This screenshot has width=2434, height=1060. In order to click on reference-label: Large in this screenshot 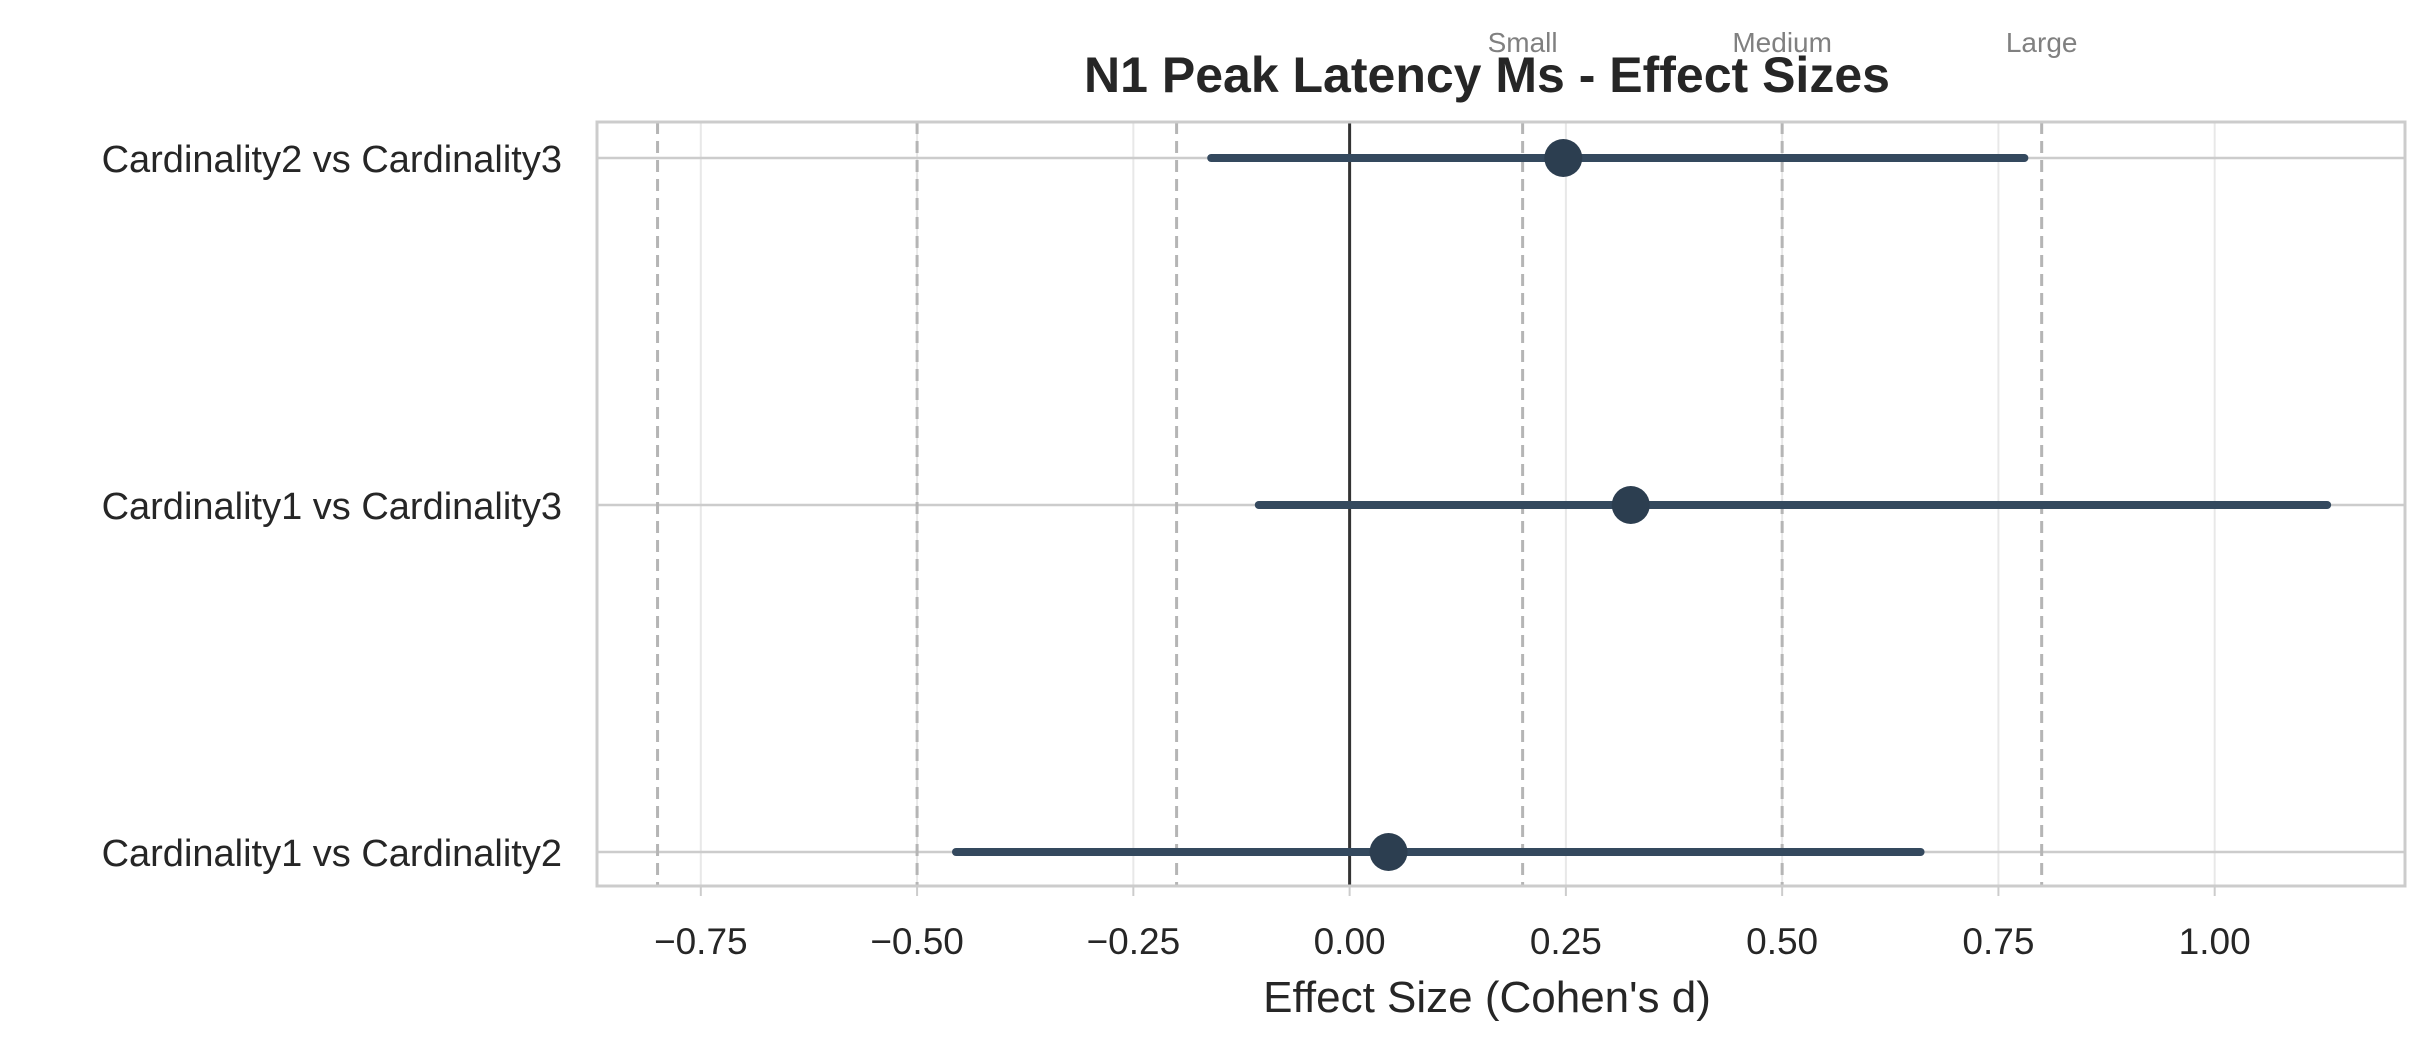, I will do `click(2042, 42)`.